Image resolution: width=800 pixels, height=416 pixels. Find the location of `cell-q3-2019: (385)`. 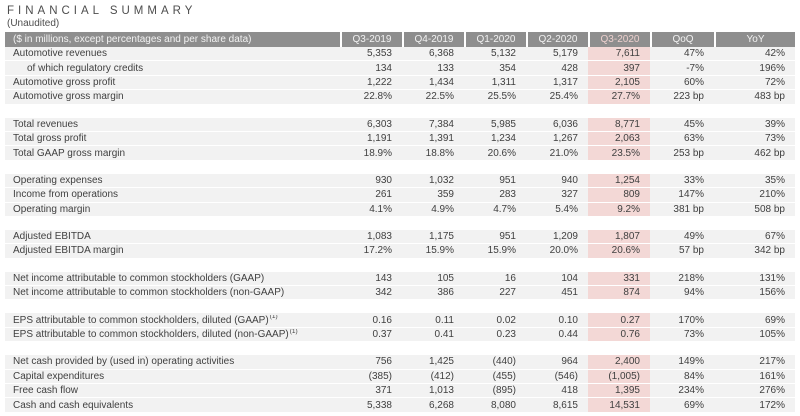

cell-q3-2019: (385) is located at coordinates (380, 376).